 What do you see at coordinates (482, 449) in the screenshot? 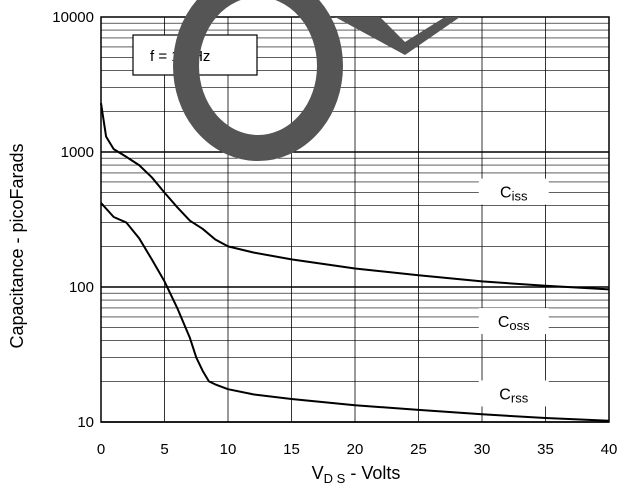
I see `x-tick-label: 30` at bounding box center [482, 449].